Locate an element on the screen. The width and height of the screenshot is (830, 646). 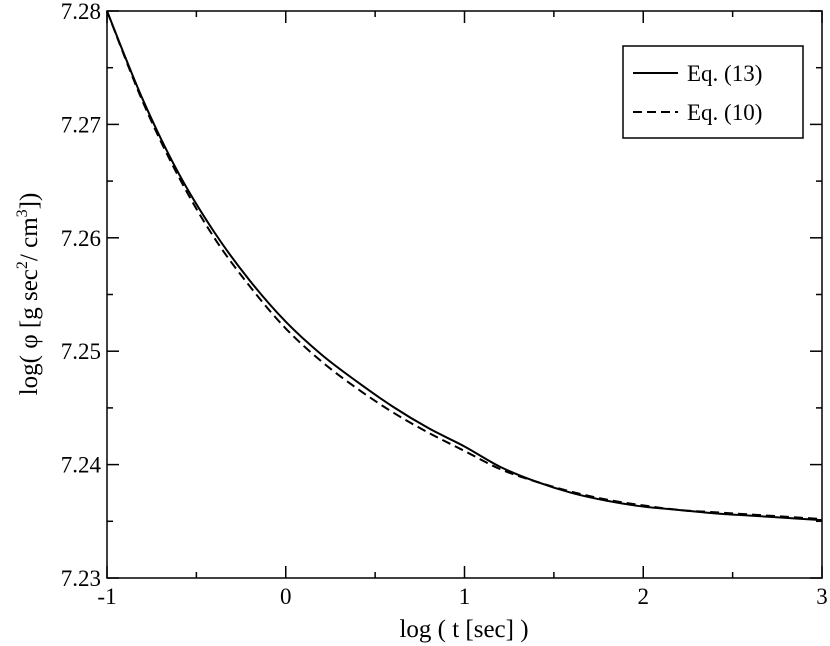
legend-label-eq10: Eq. (10) is located at coordinates (724, 112).